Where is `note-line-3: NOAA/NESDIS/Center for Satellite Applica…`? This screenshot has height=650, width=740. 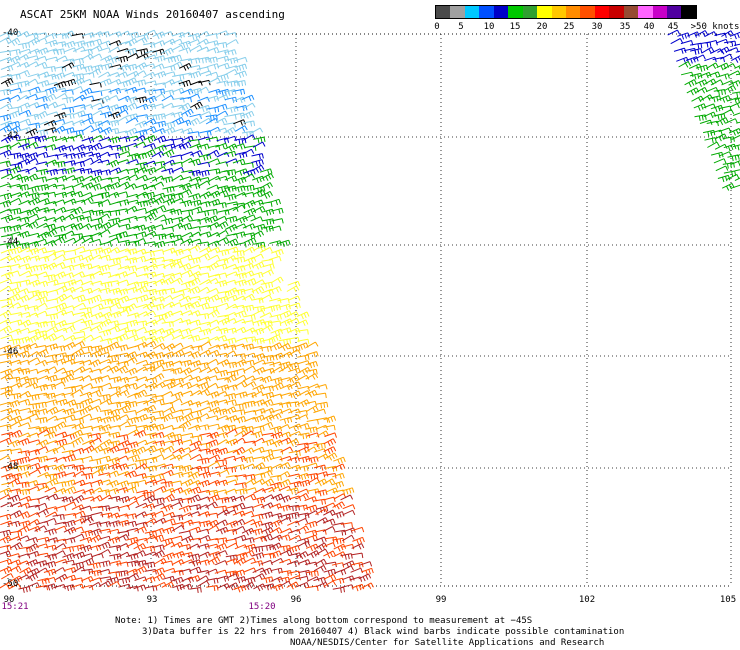
note-line-3: NOAA/NESDIS/Center for Satellite Applica… is located at coordinates (447, 643).